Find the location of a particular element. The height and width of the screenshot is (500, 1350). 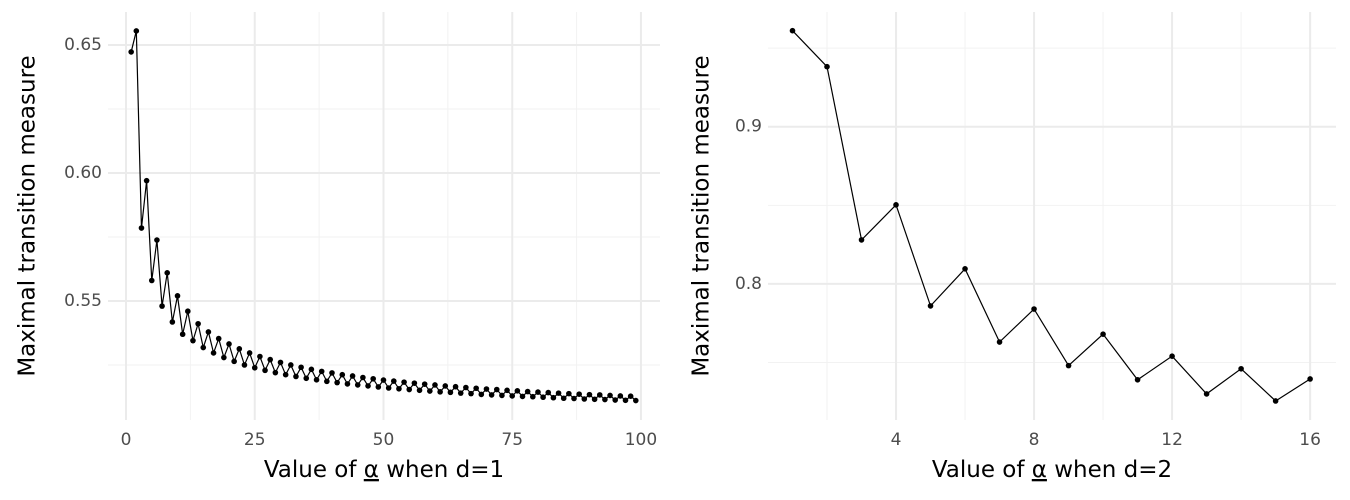

x-tick-label: 75 is located at coordinates (512, 440).